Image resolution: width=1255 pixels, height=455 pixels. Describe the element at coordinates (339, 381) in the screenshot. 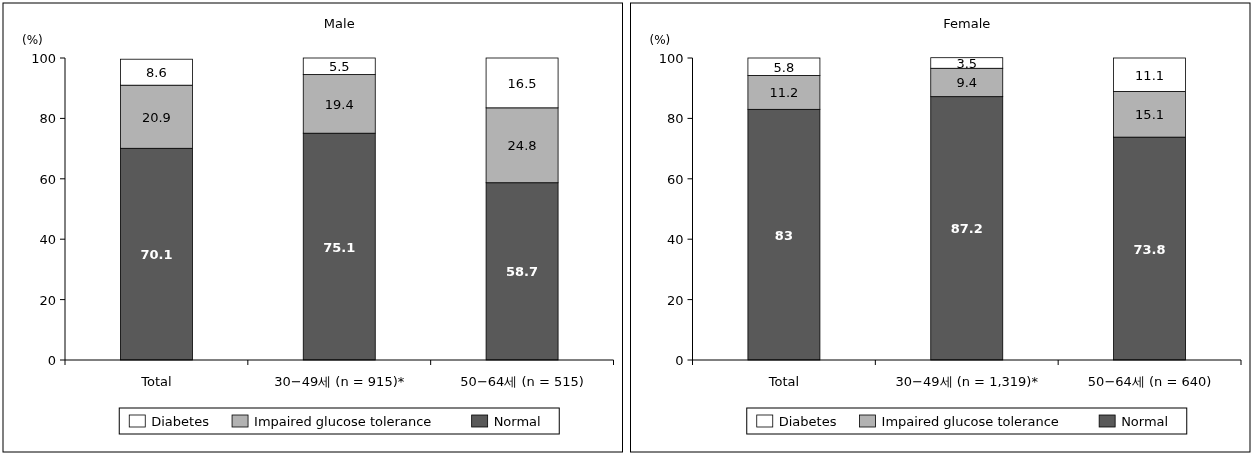

I see `x-tick-label: 30−49세 (n = 915)*` at that location.